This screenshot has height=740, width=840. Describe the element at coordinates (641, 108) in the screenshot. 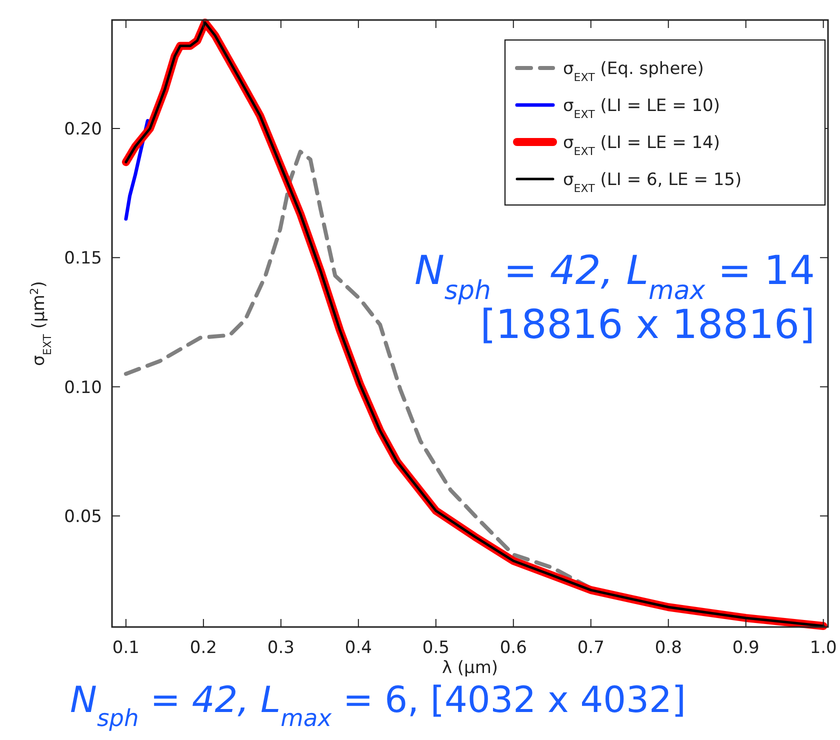

I see `legend-label: σ$_{EXT}$ (LI = LE = 10)` at that location.